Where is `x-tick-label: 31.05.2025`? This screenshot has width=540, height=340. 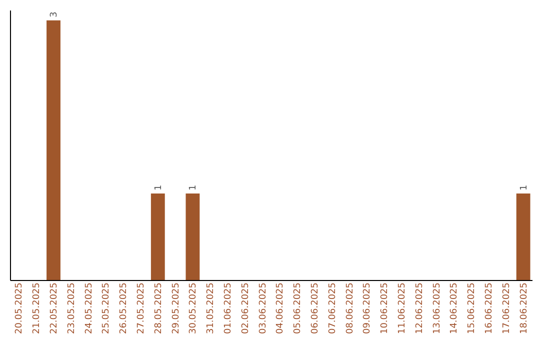 x-tick-label: 31.05.2025 is located at coordinates (211, 308).